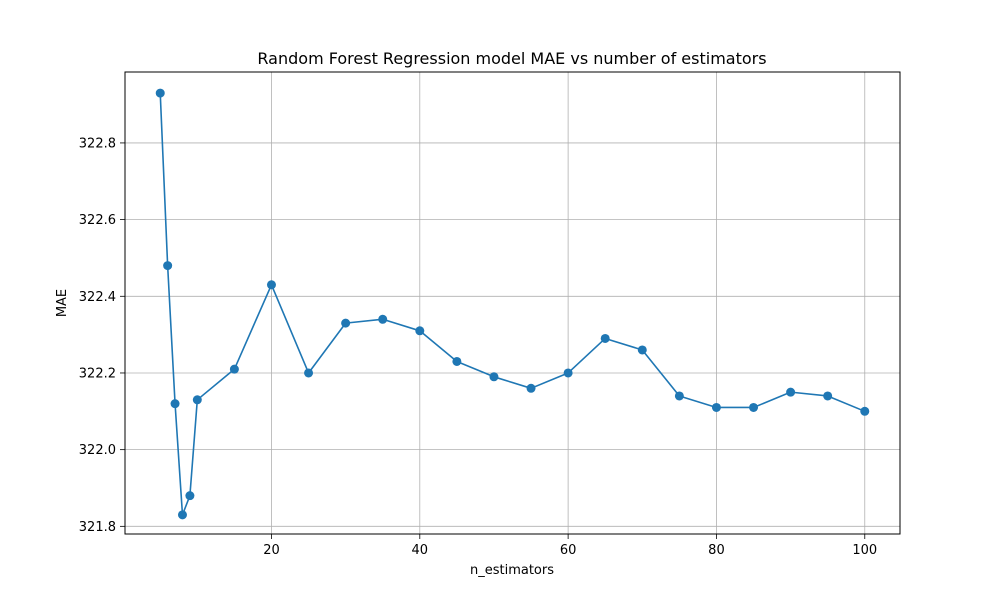 The height and width of the screenshot is (600, 1000). I want to click on y-tick-label: 321.8, so click(97, 527).